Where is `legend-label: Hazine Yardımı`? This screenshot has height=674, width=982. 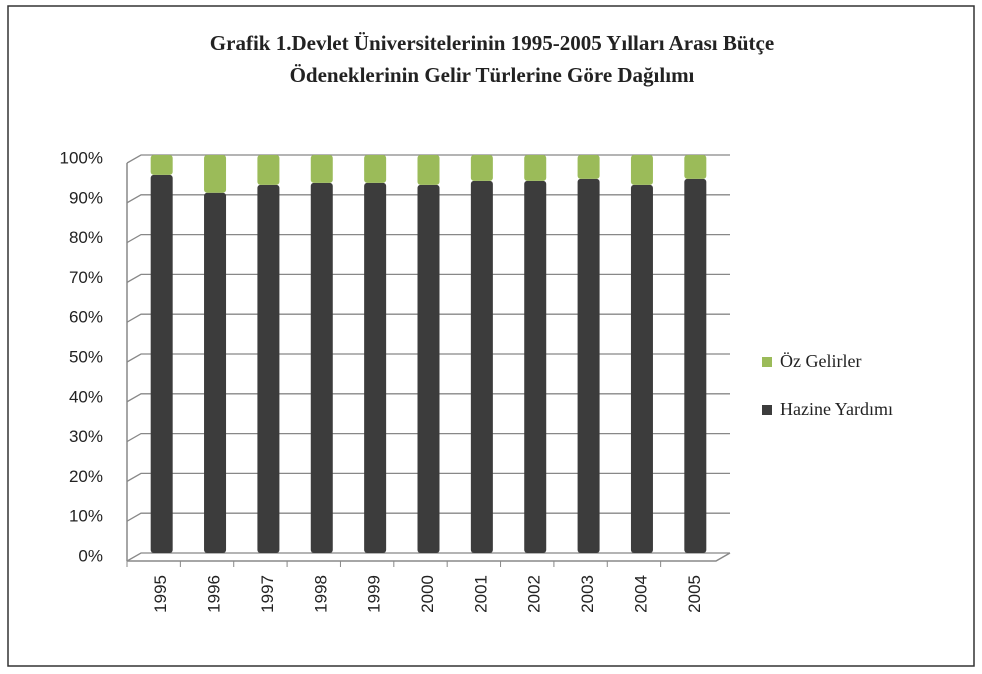
legend-label: Hazine Yardımı is located at coordinates (836, 409).